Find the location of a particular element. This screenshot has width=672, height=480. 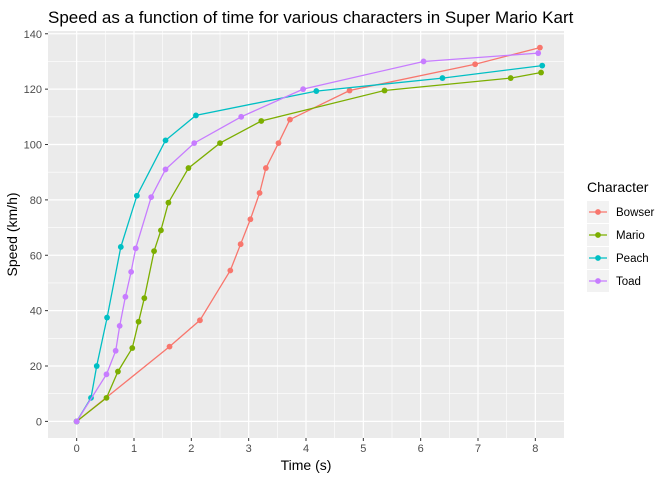

x-axis: 0 1 2 3 4 5 6 7 8 is located at coordinates (306, 446).